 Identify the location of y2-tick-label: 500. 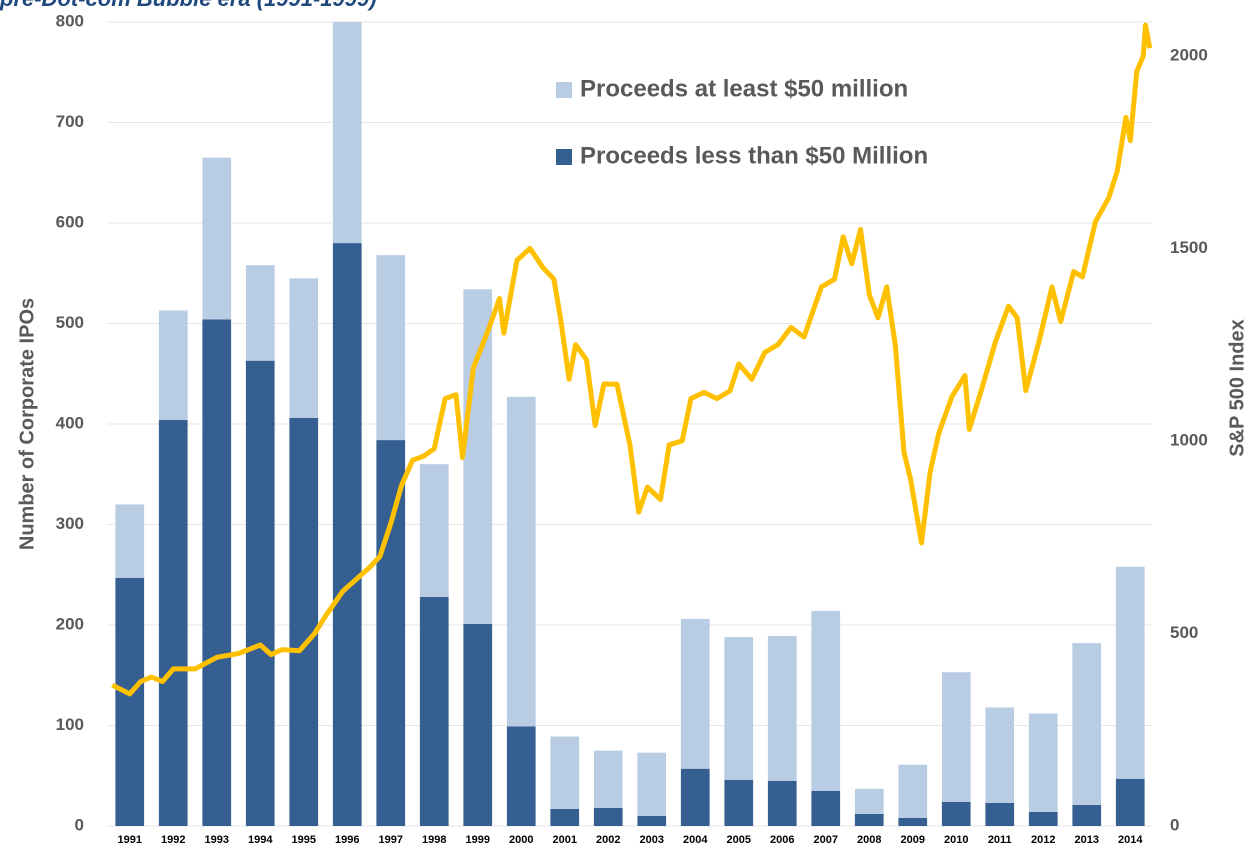
(1184, 632).